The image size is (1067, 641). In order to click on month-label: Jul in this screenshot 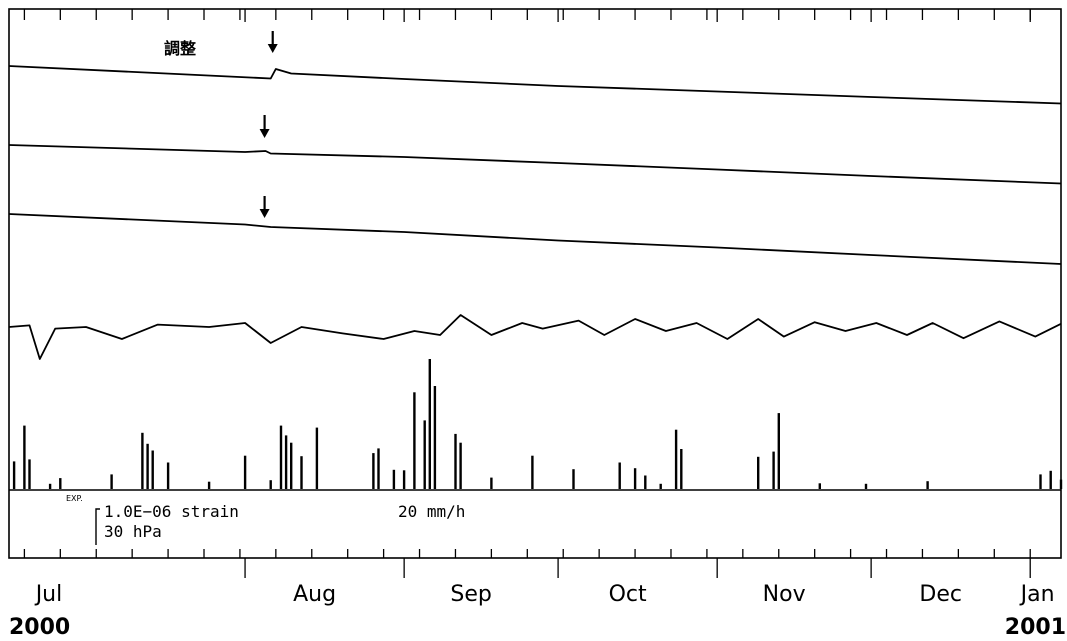, I will do `click(48, 594)`.